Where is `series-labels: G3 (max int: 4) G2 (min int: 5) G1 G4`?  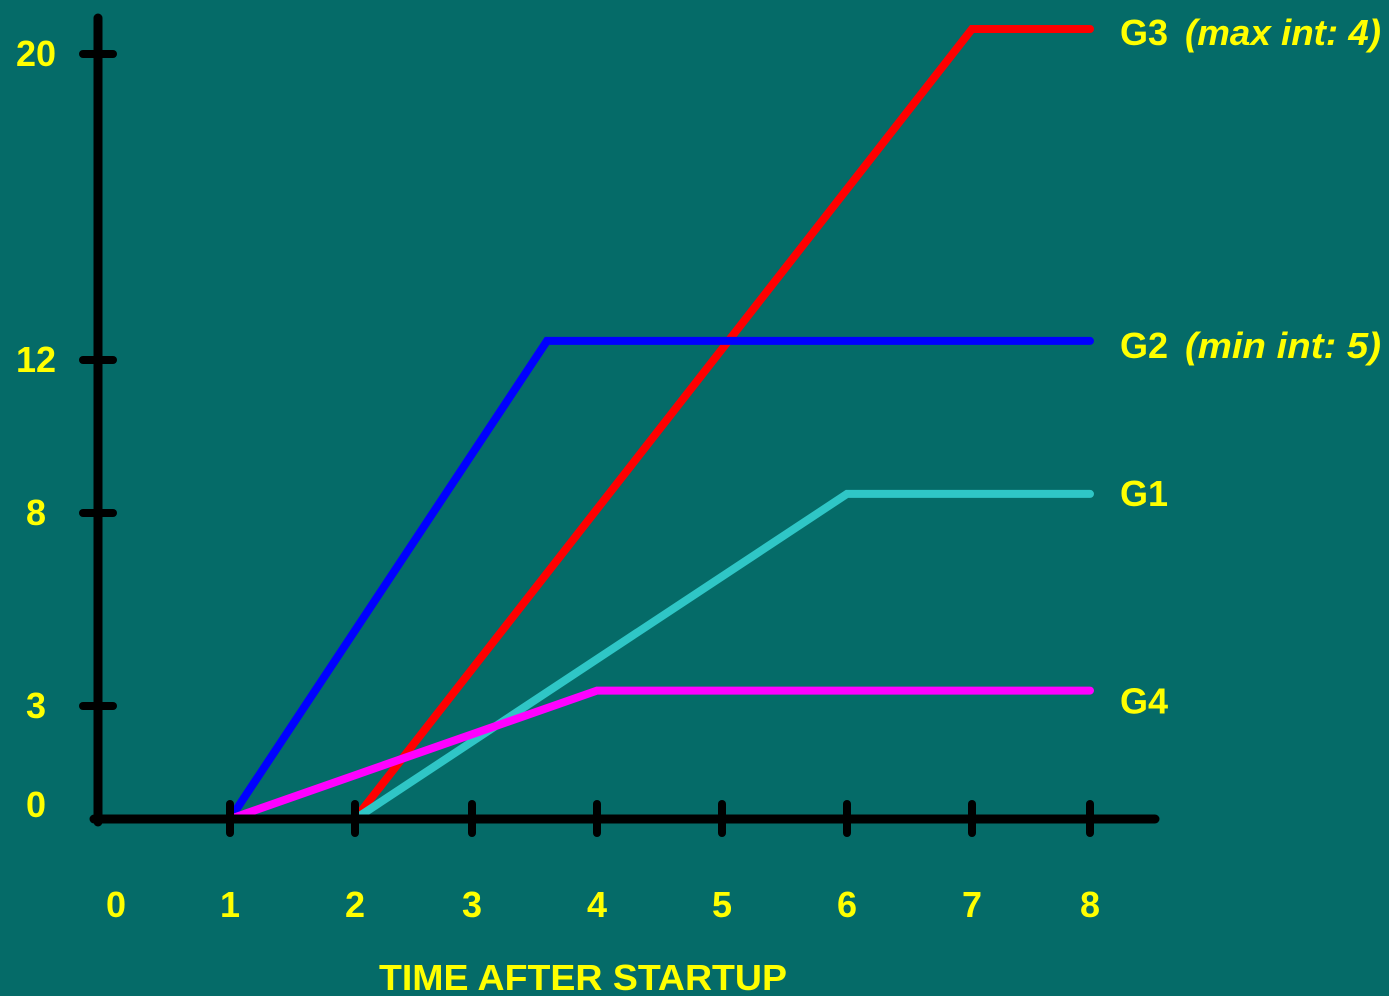 series-labels: G3 (max int: 4) G2 (min int: 5) G1 G4 is located at coordinates (1250, 367).